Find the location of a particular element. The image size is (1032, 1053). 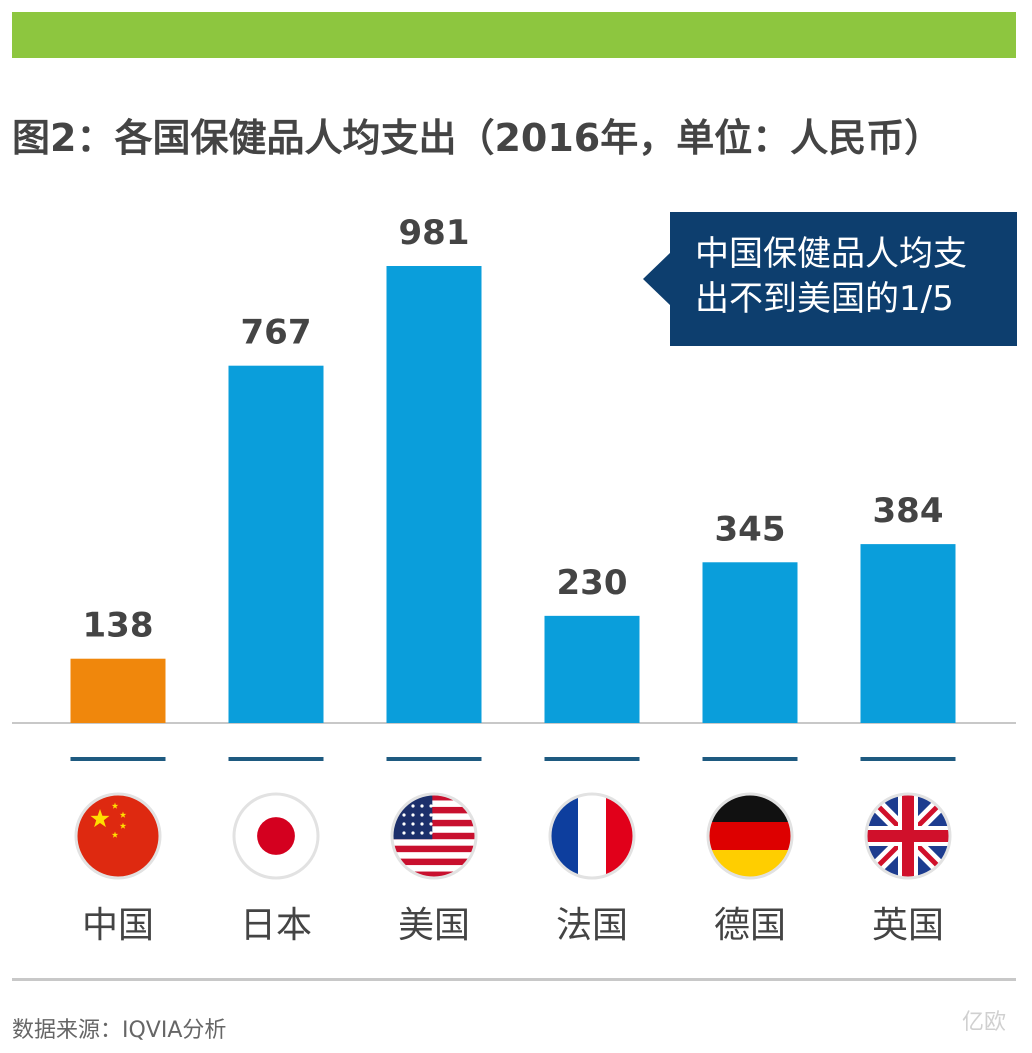

category-label: 德国 is located at coordinates (750, 925).